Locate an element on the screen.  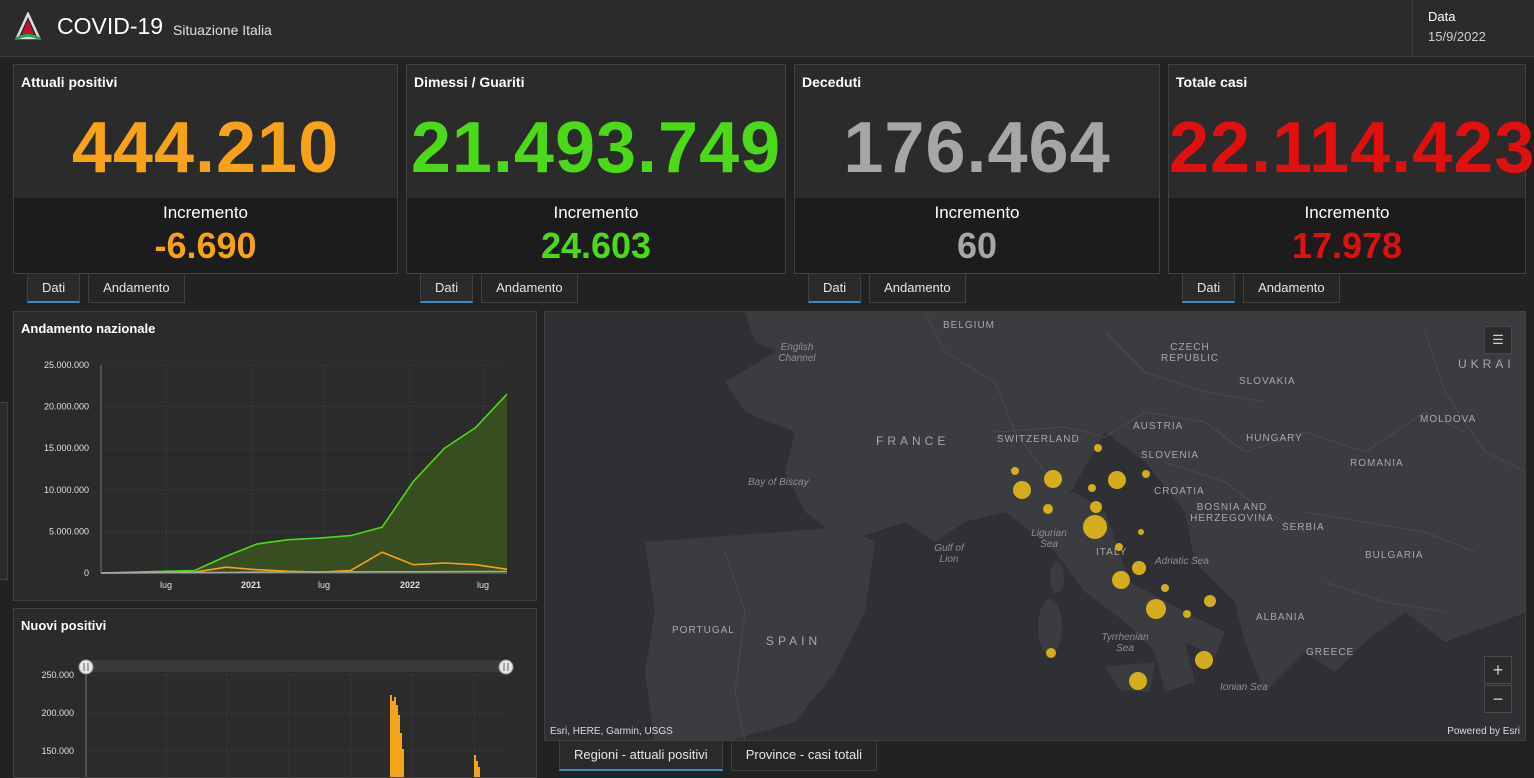
map-label-greece: GREECE is located at coordinates (1330, 652).